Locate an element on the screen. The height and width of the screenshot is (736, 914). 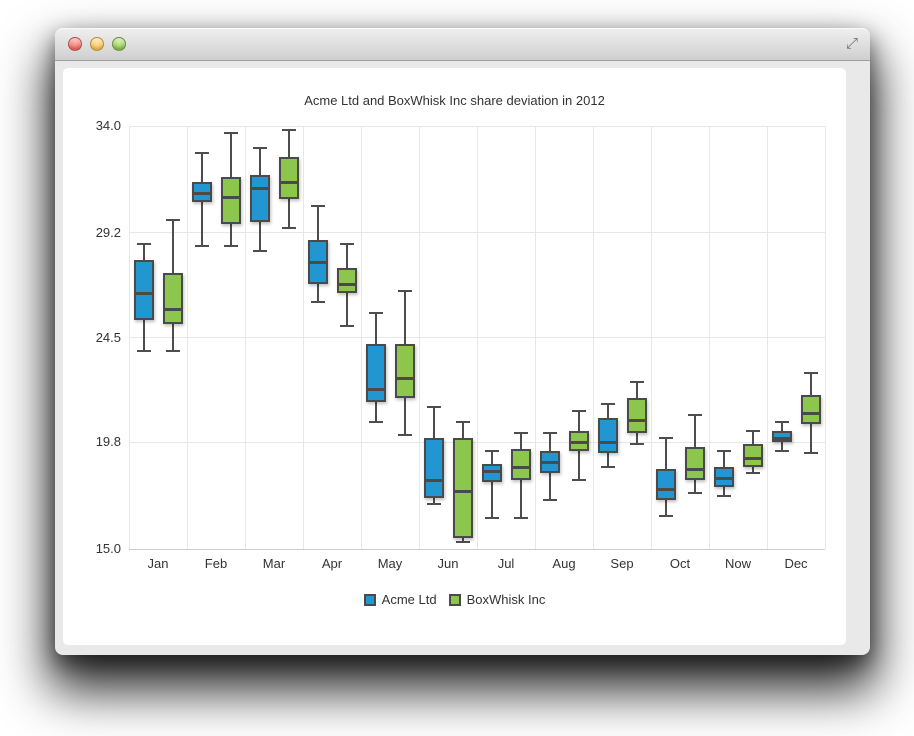
boxplot-boxwhisk-inc-dec is located at coordinates (811, 413).